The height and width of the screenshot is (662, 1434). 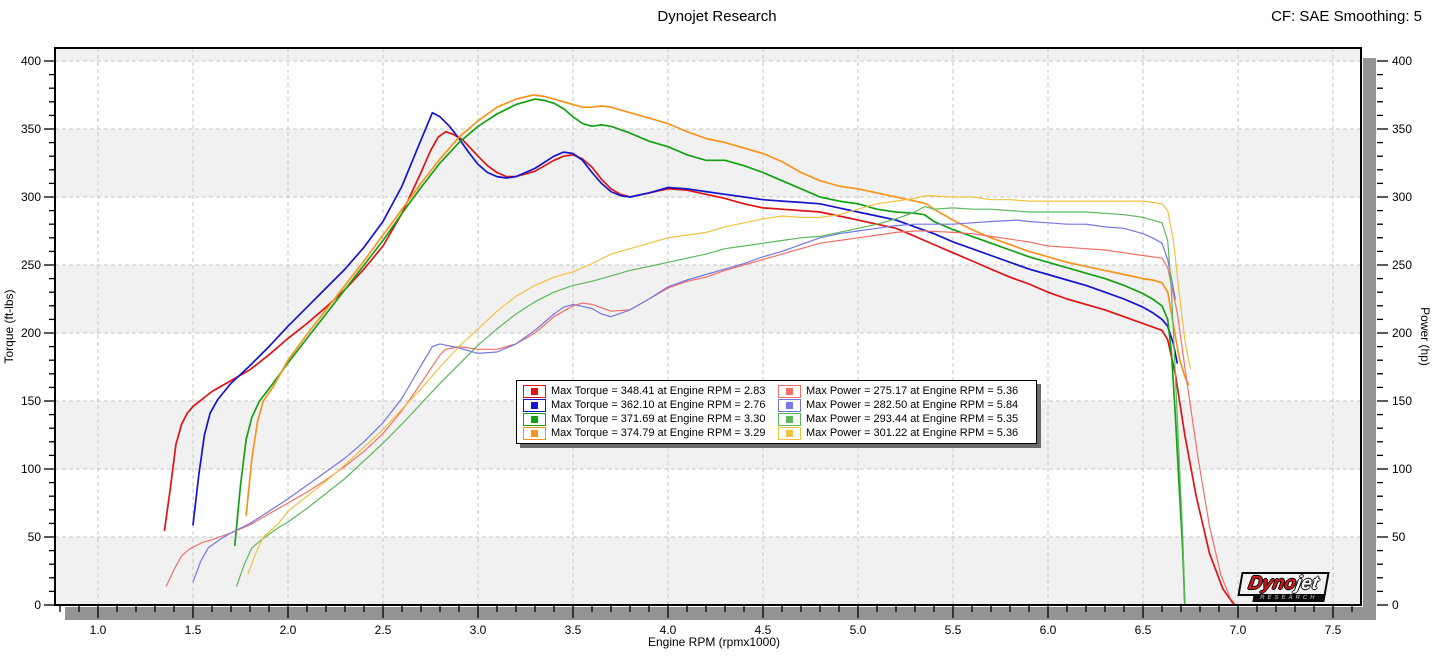 I want to click on legend-entry: Max Torque = 348.41 at Engine RPM = 2.83, so click(x=650, y=391).